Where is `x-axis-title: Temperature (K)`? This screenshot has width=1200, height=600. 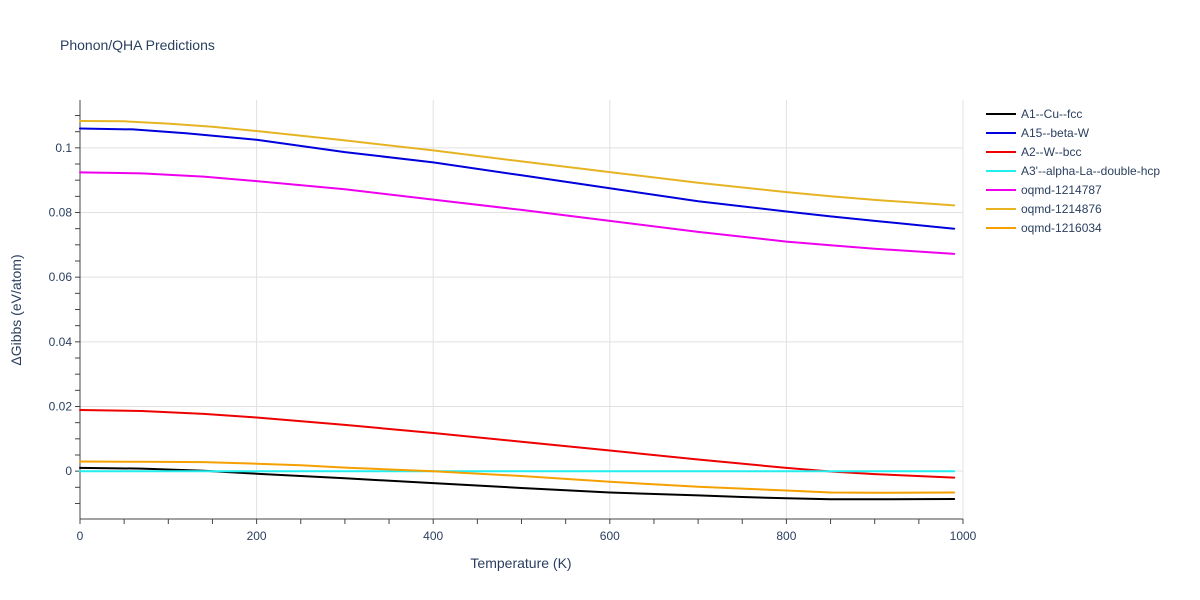
x-axis-title: Temperature (K) is located at coordinates (520, 563).